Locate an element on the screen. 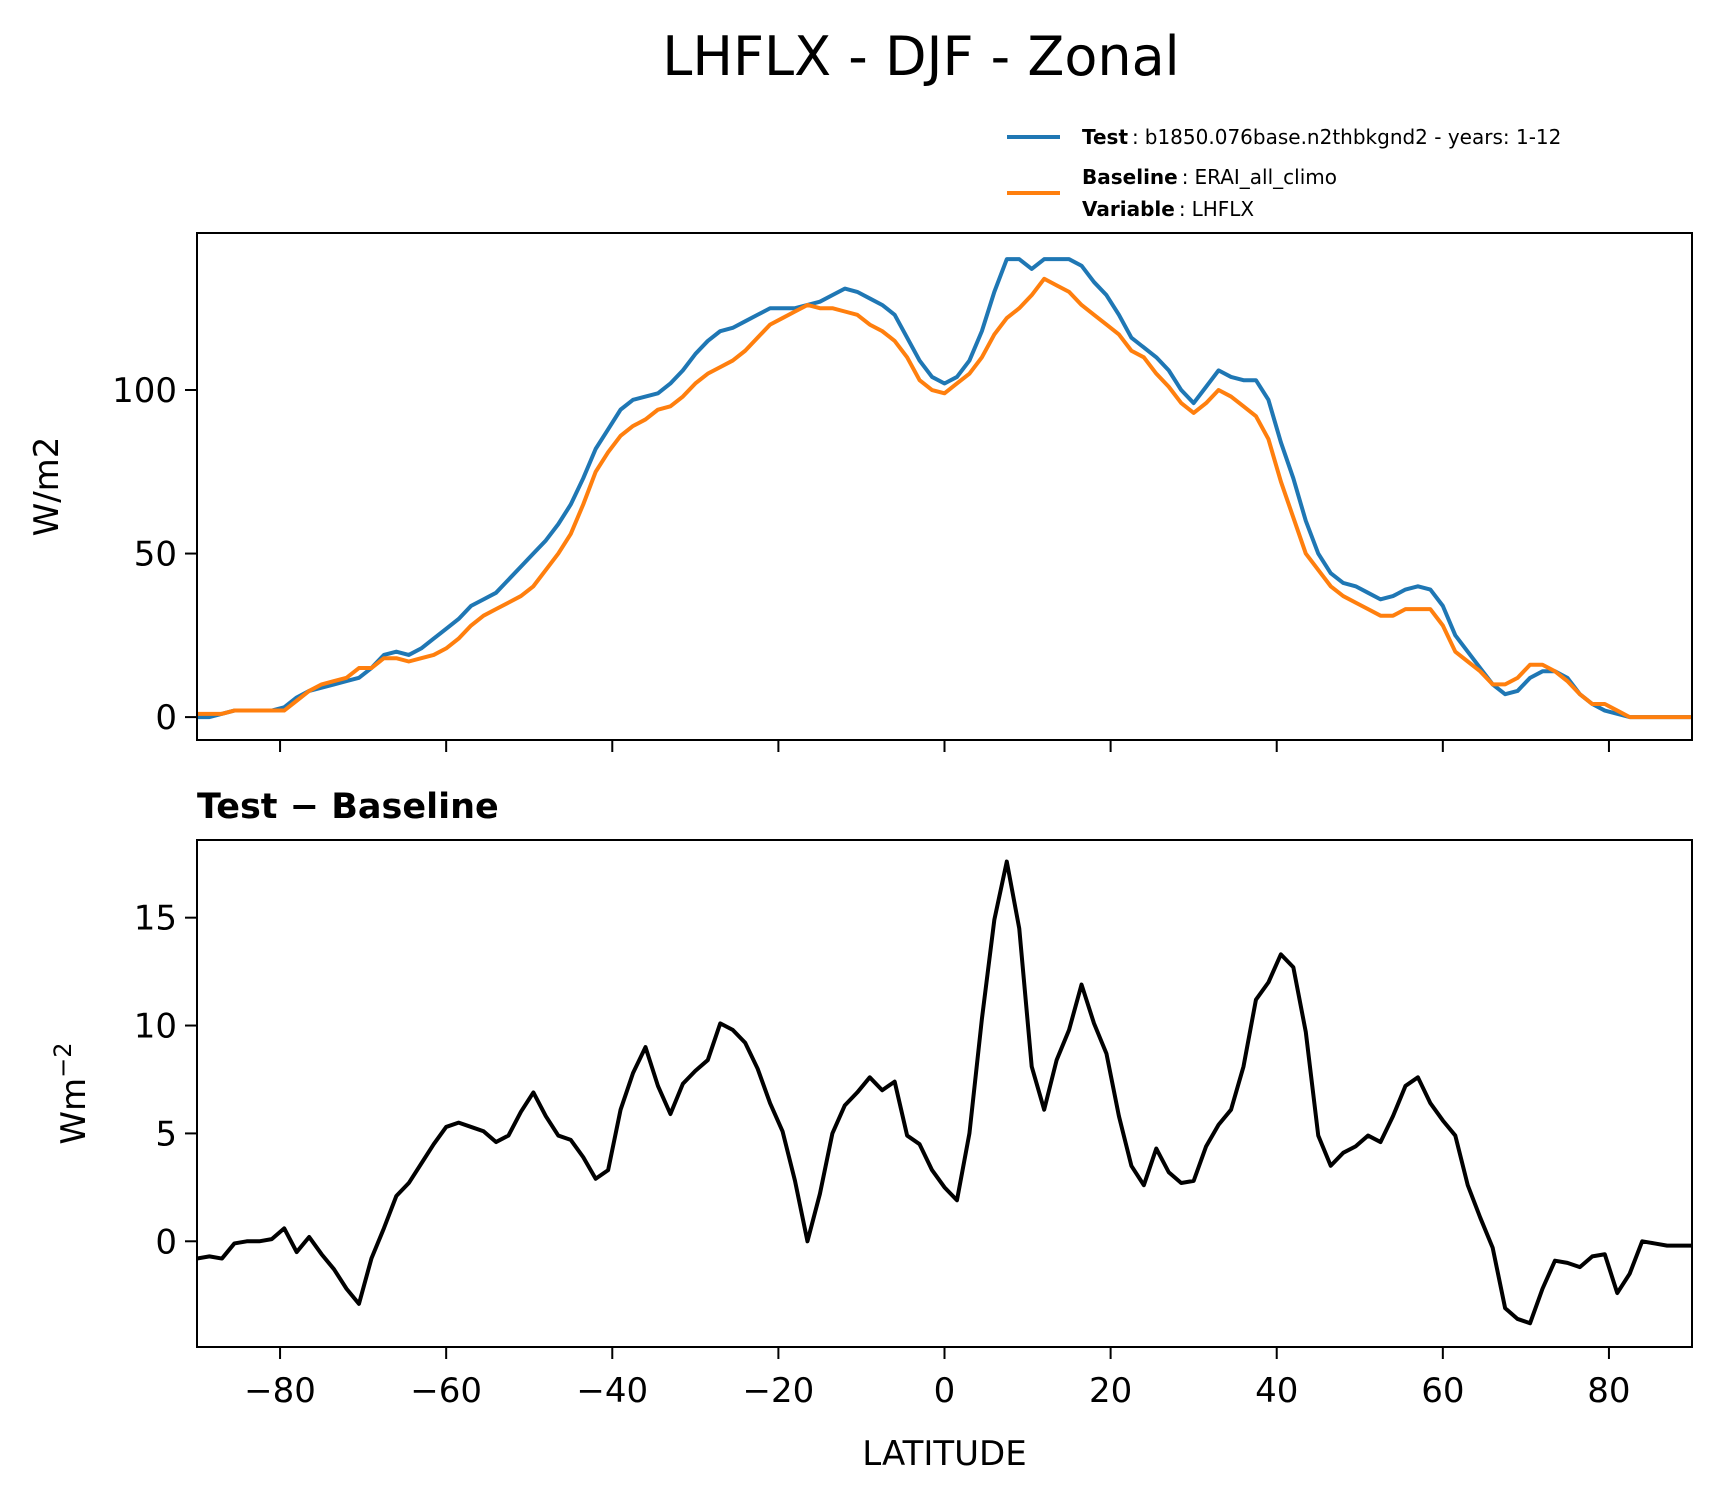 This screenshot has height=1496, width=1713. x-tick-label: 40 is located at coordinates (1276, 1391).